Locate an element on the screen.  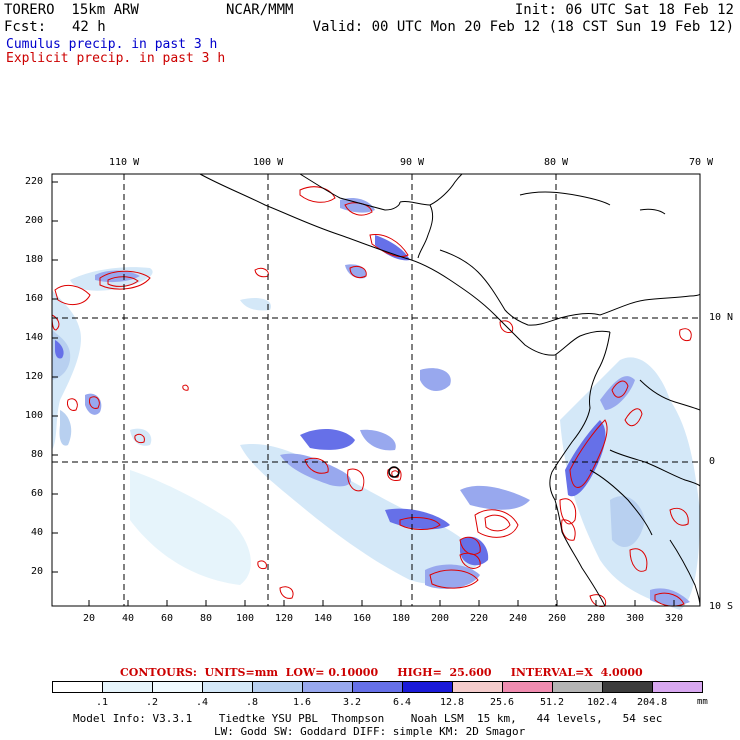
colorbar-label: 1.6 is located at coordinates (302, 702).